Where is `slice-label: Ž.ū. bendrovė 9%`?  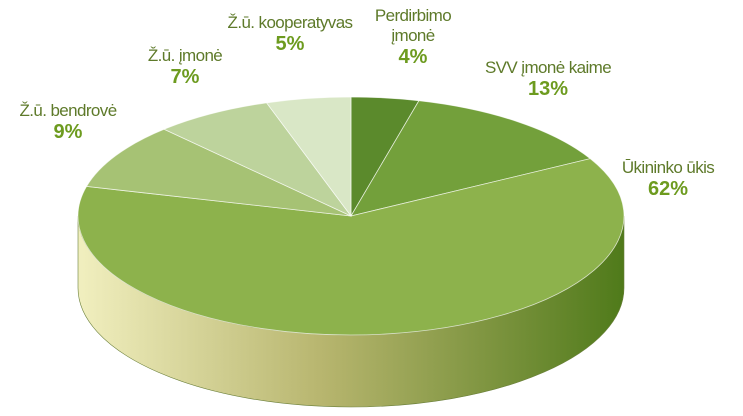 slice-label: Ž.ū. bendrovė 9% is located at coordinates (68, 122).